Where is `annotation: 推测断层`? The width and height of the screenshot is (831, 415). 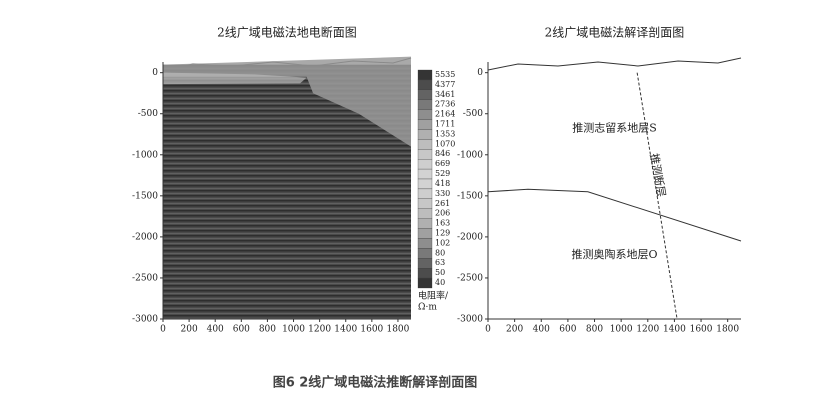 annotation: 推测断层 is located at coordinates (657, 175).